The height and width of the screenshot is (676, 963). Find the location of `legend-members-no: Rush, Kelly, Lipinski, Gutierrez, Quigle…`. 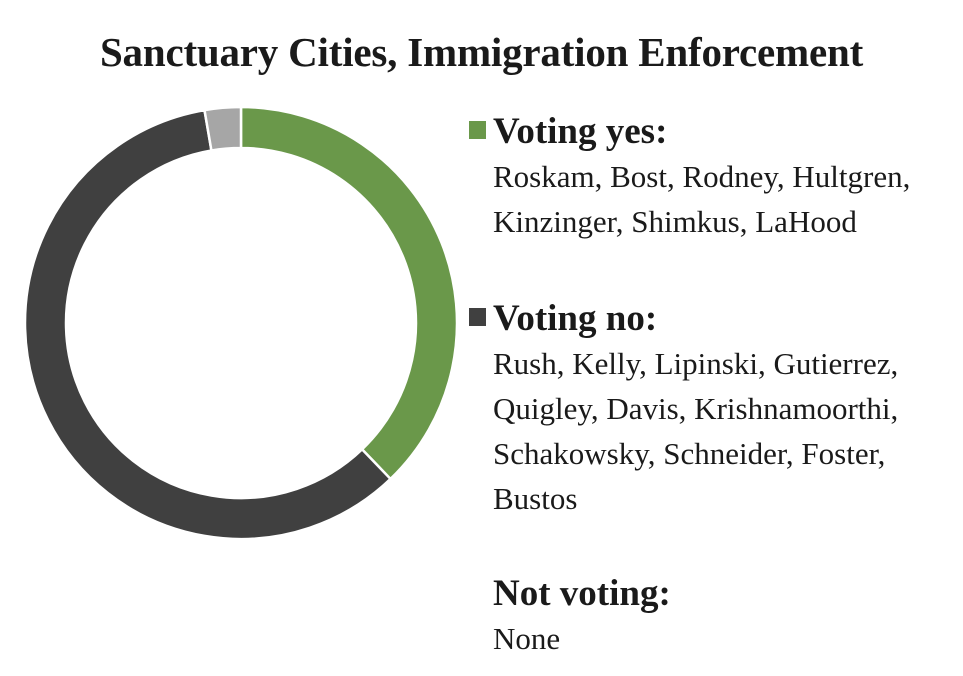

legend-members-no: Rush, Kelly, Lipinski, Gutierrez, Quigle… is located at coordinates (682, 431).